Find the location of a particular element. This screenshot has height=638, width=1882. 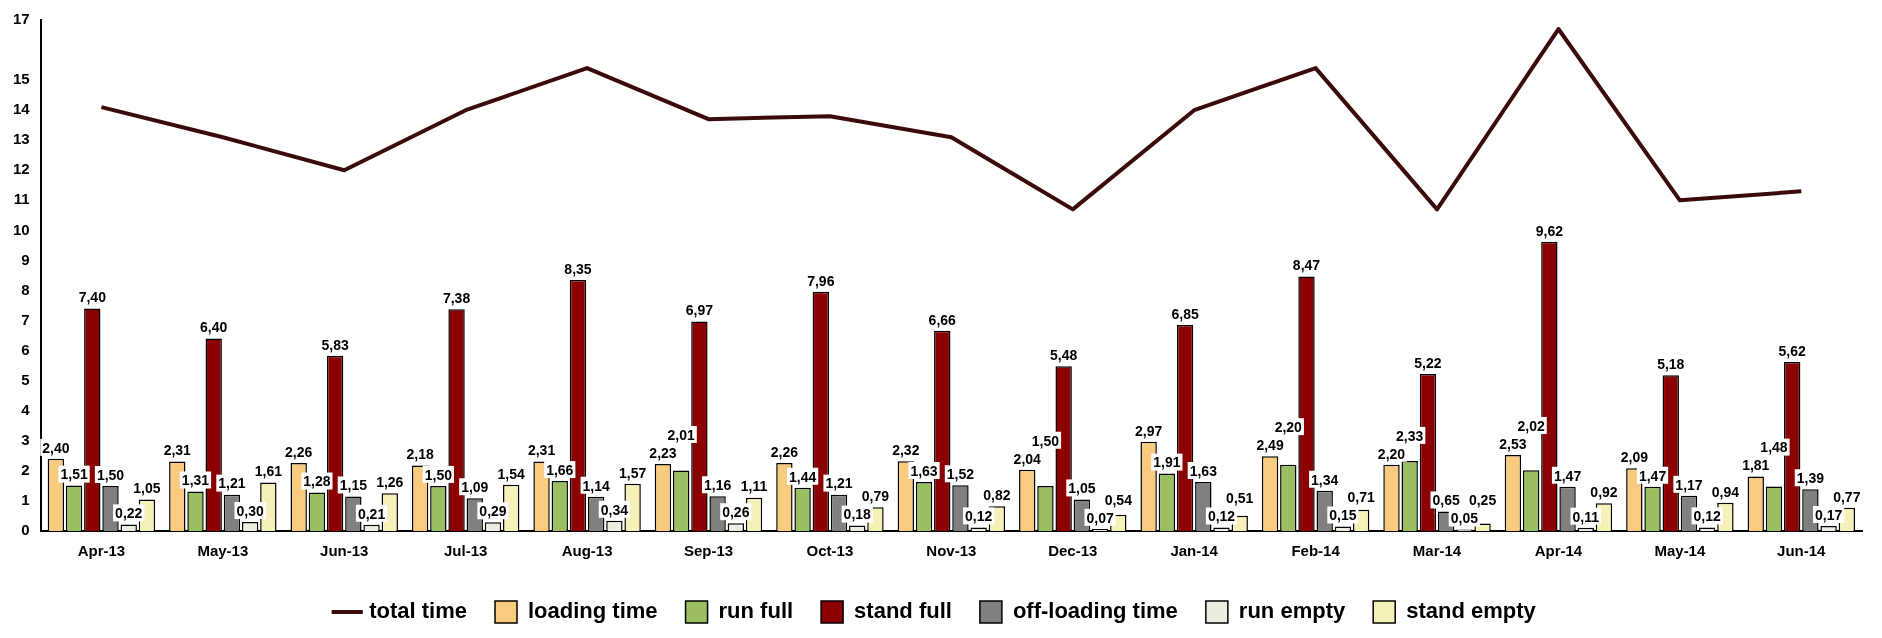

data-label: 2,49 is located at coordinates (1270, 445).